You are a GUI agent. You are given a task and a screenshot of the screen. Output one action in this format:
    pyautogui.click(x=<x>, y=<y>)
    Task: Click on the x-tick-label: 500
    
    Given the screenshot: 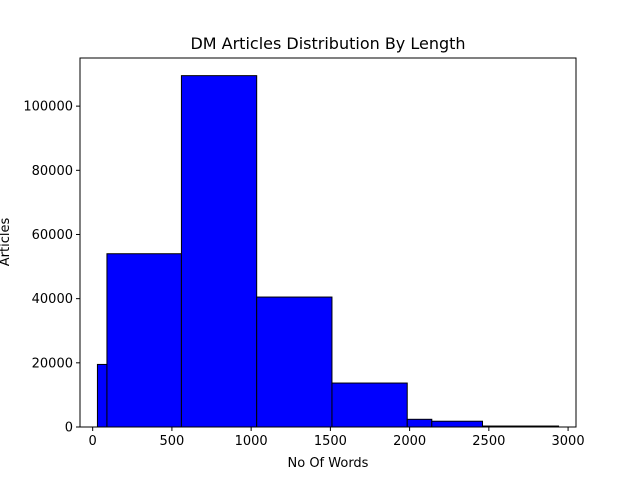 What is the action you would take?
    pyautogui.click(x=171, y=441)
    